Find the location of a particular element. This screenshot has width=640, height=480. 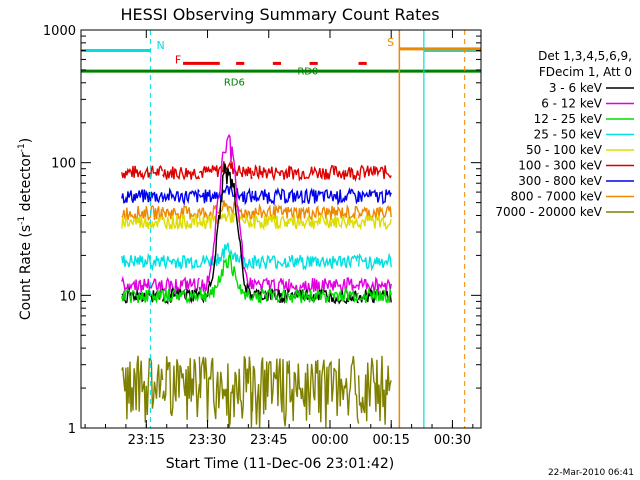

y-axis-label-sup1: -1 is located at coordinates (22, 220).